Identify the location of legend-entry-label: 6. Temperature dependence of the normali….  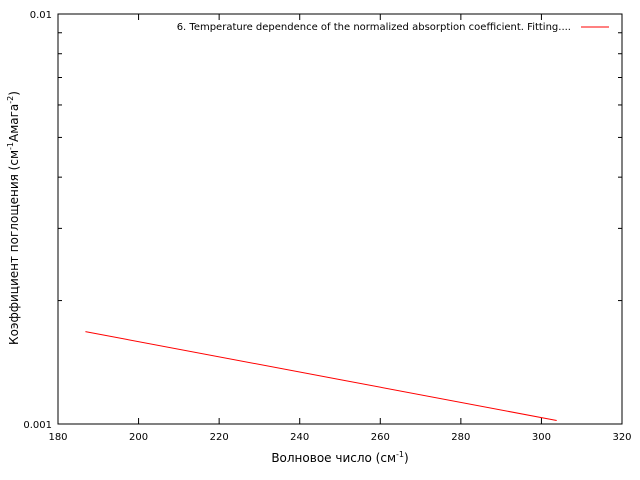
(374, 27).